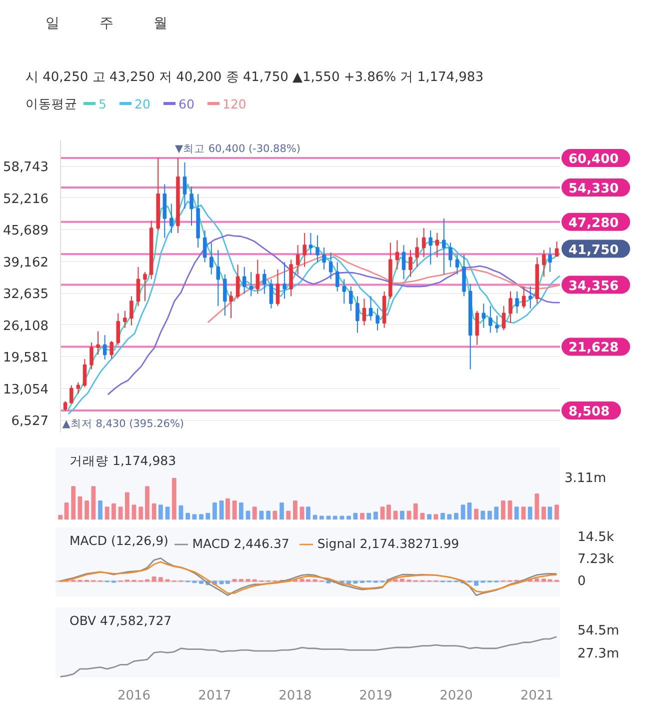 The width and height of the screenshot is (655, 708). What do you see at coordinates (186, 104) in the screenshot?
I see `legend-label: 60` at bounding box center [186, 104].